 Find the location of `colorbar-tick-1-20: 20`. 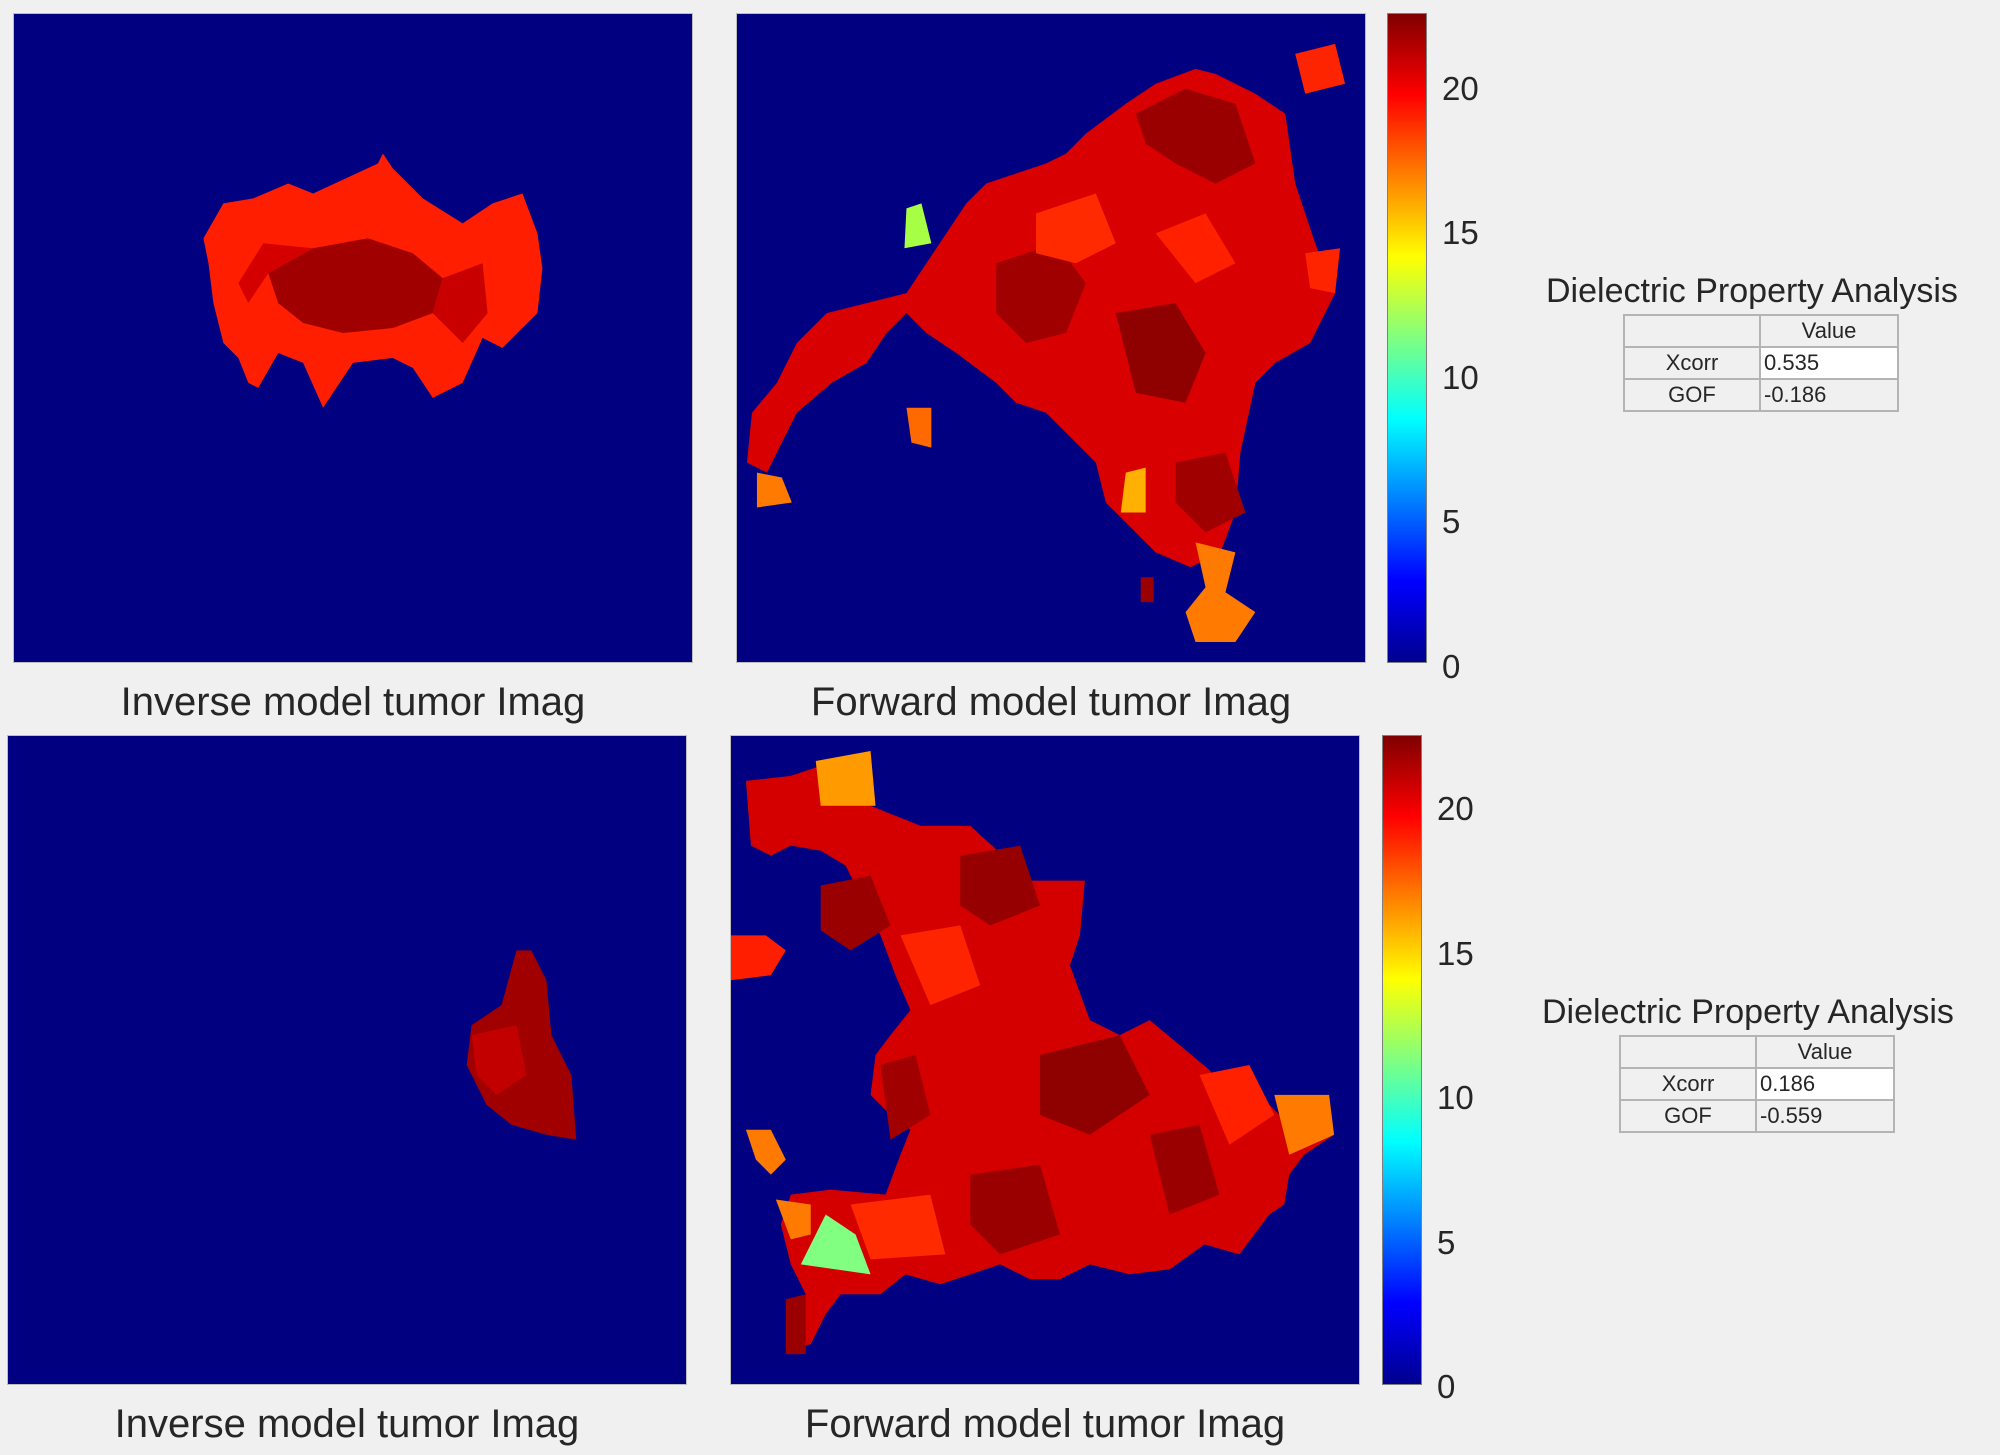

colorbar-tick-1-20: 20 is located at coordinates (1460, 88).